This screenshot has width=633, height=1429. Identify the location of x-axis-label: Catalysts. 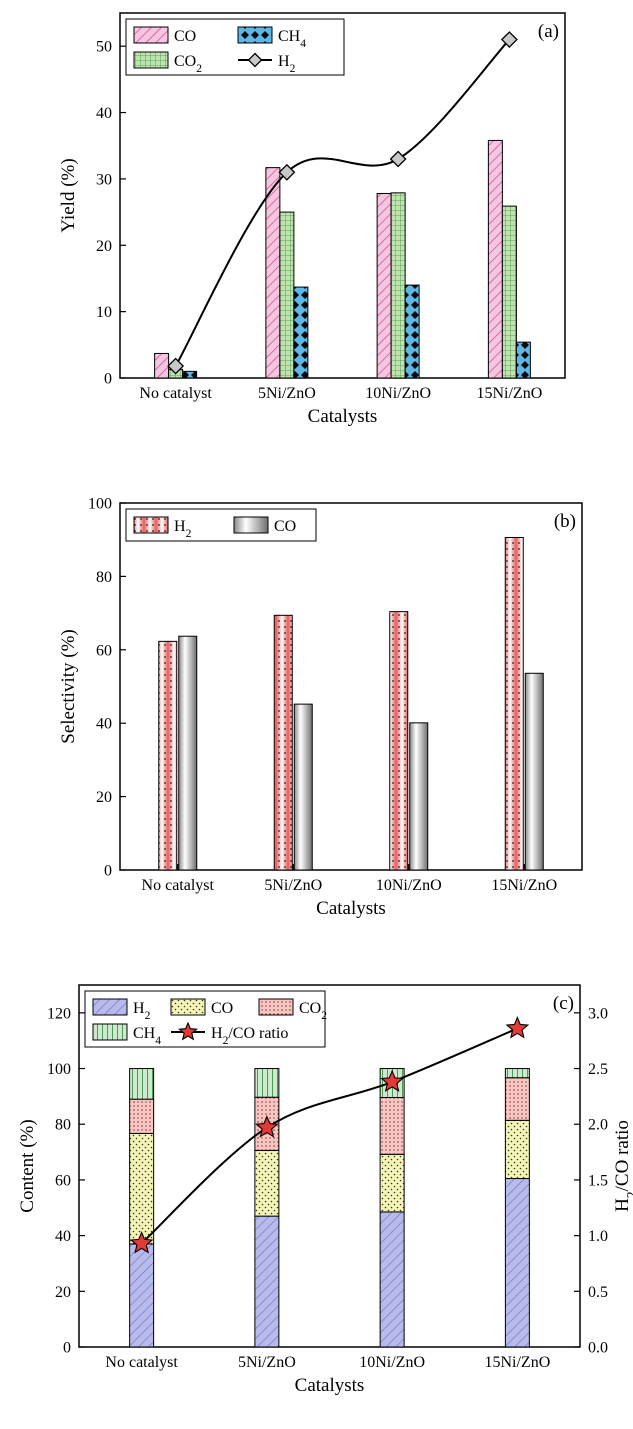
(351, 908).